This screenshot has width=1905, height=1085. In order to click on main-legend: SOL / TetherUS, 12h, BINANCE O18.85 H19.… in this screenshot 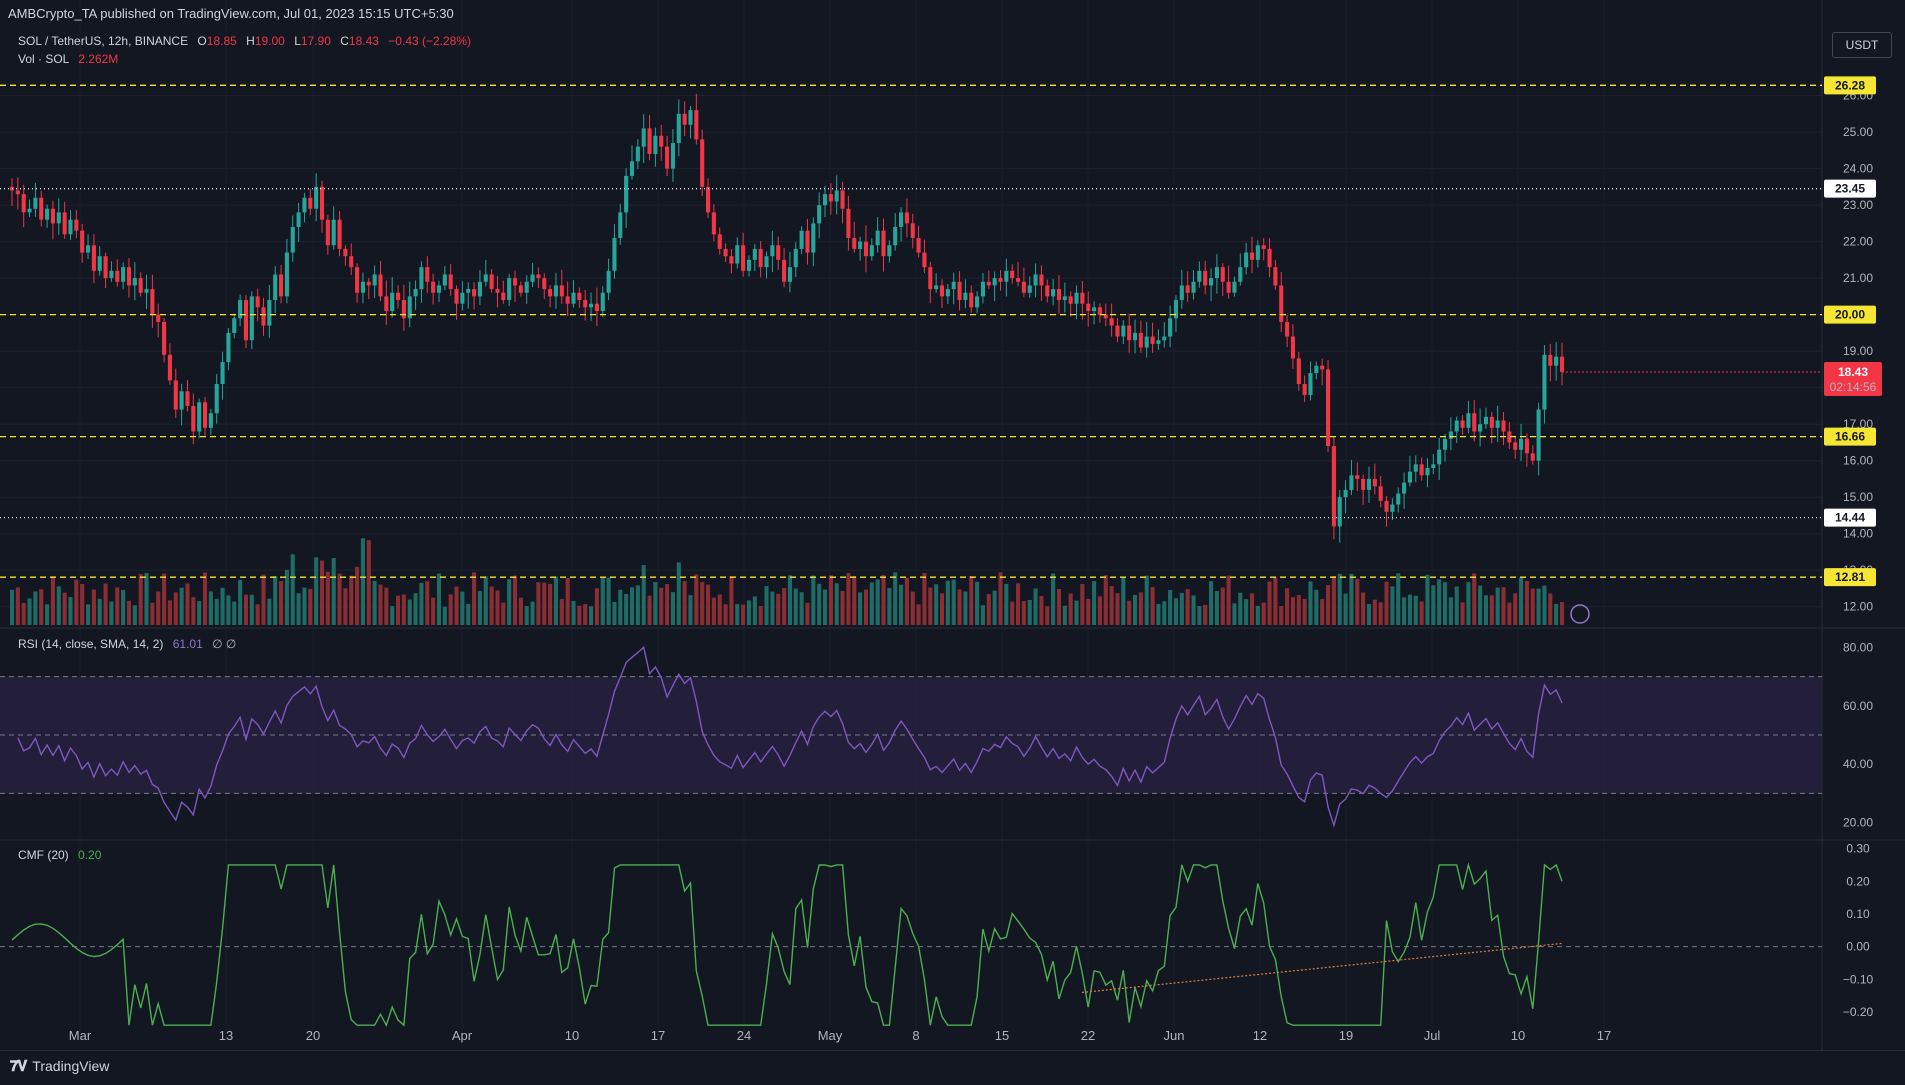, I will do `click(244, 41)`.